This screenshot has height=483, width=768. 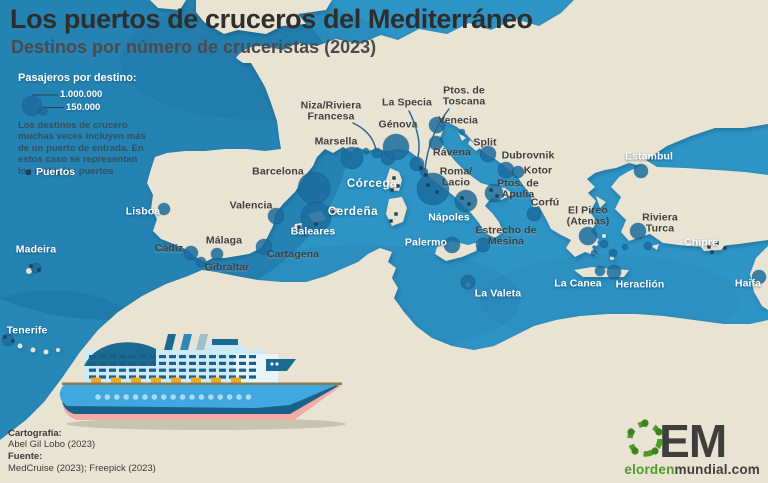 What do you see at coordinates (264, 17) in the screenshot?
I see `landmass-britain` at bounding box center [264, 17].